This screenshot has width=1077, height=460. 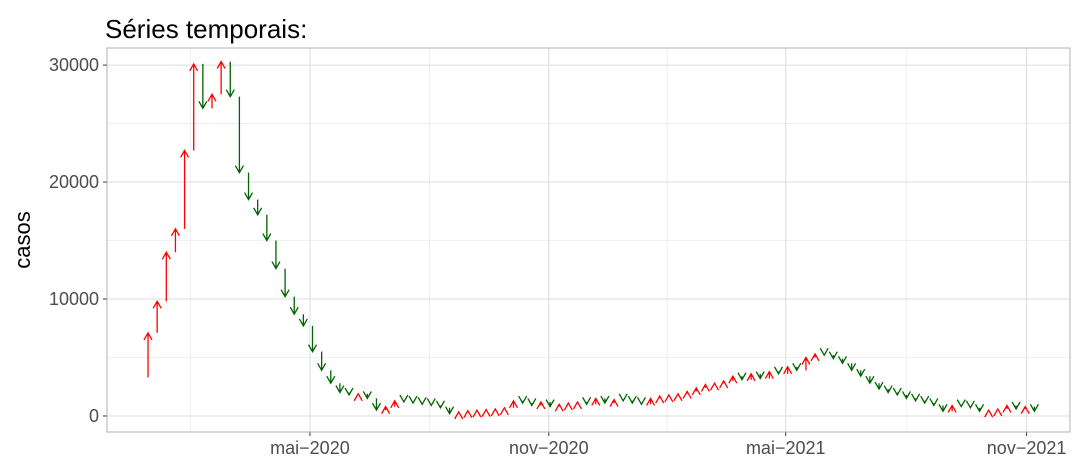 I want to click on y-tick-label: 30000, so click(x=74, y=65).